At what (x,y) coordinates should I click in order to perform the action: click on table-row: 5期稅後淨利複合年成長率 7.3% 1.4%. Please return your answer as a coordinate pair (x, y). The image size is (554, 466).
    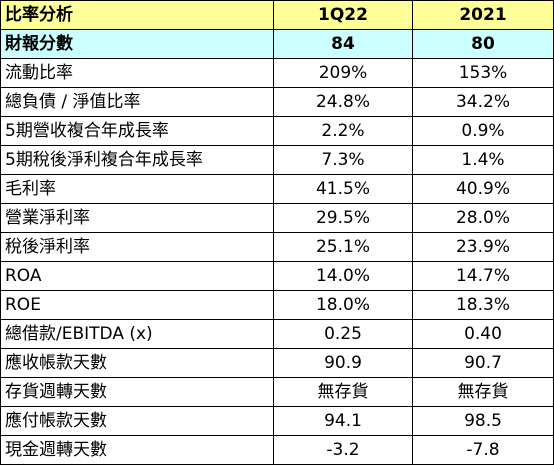
    Looking at the image, I should click on (277, 160).